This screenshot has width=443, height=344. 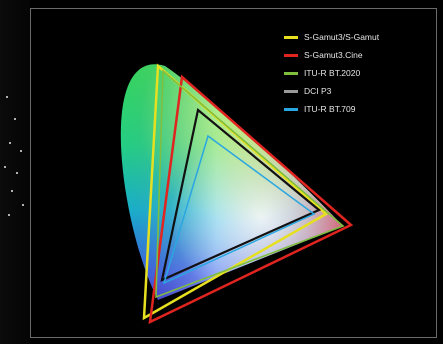 What do you see at coordinates (318, 91) in the screenshot?
I see `legend-label: DCI P3` at bounding box center [318, 91].